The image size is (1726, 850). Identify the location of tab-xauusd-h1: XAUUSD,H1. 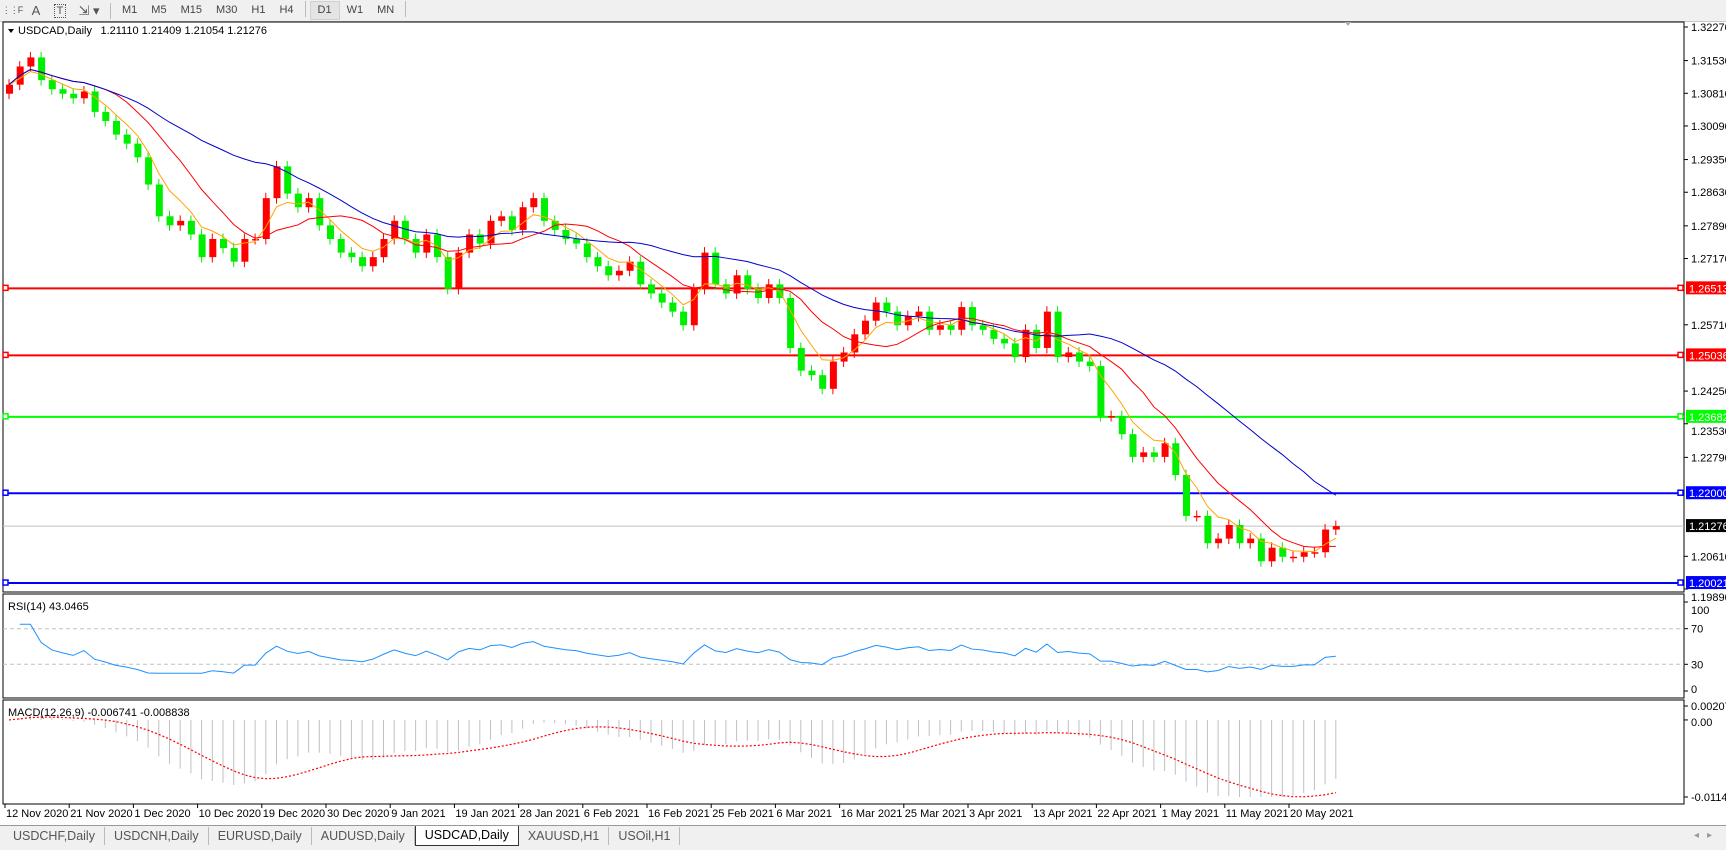
(564, 836).